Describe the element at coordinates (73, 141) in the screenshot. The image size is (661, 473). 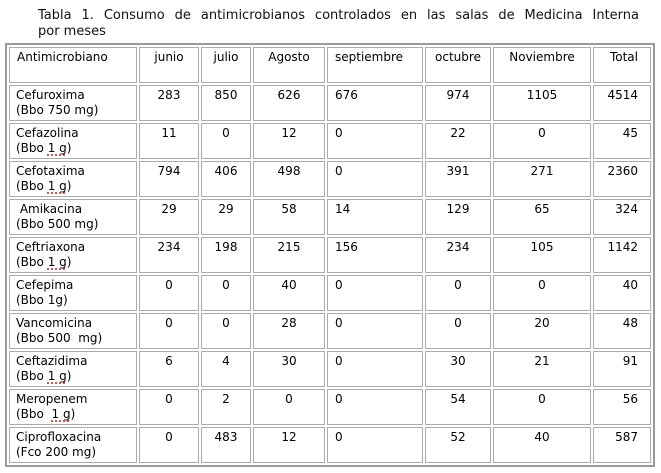
I see `cell-antimicrobiano: Cefazolina (Bbo 1 g)` at that location.